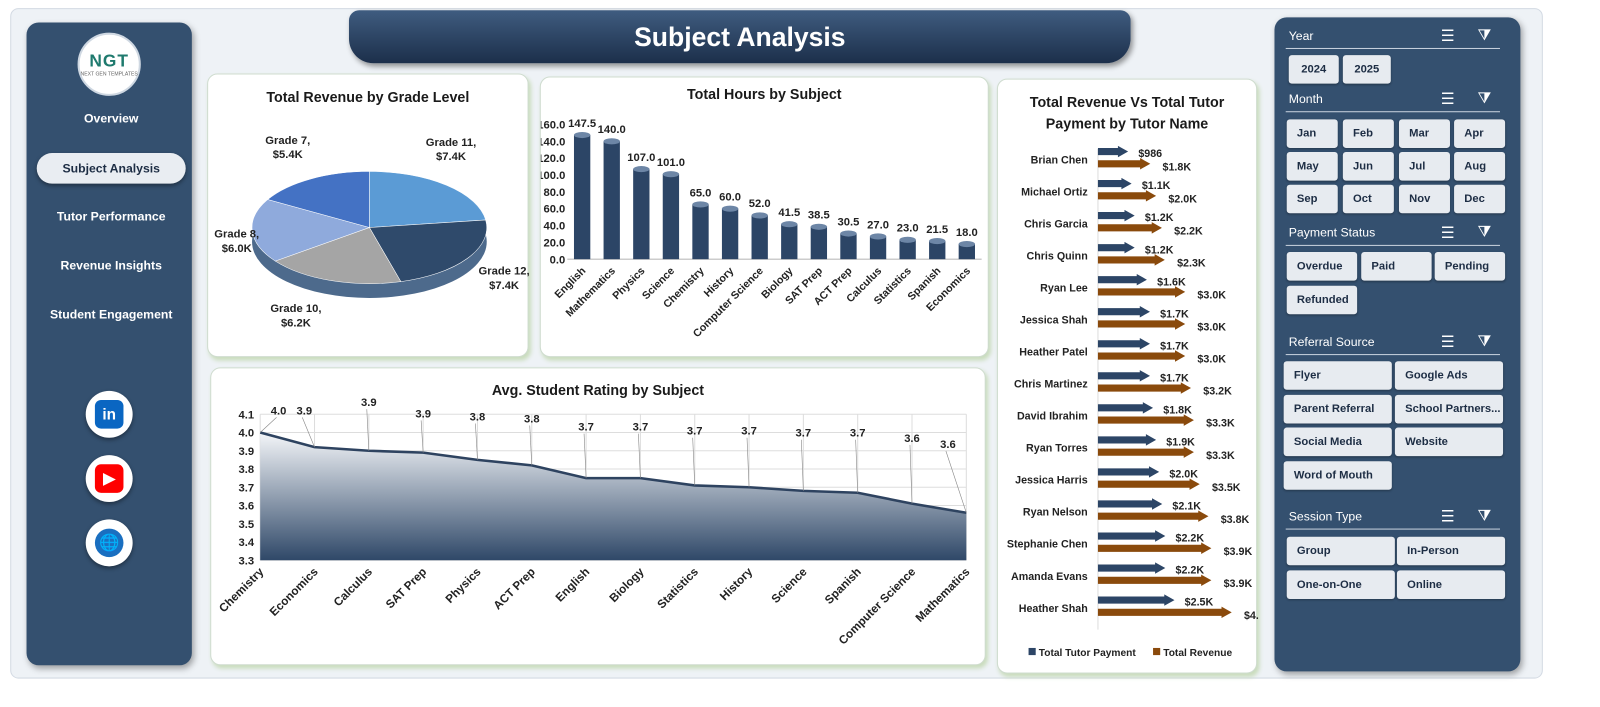 This screenshot has width=1600, height=707. I want to click on referral-option: Google Ads, so click(1449, 375).